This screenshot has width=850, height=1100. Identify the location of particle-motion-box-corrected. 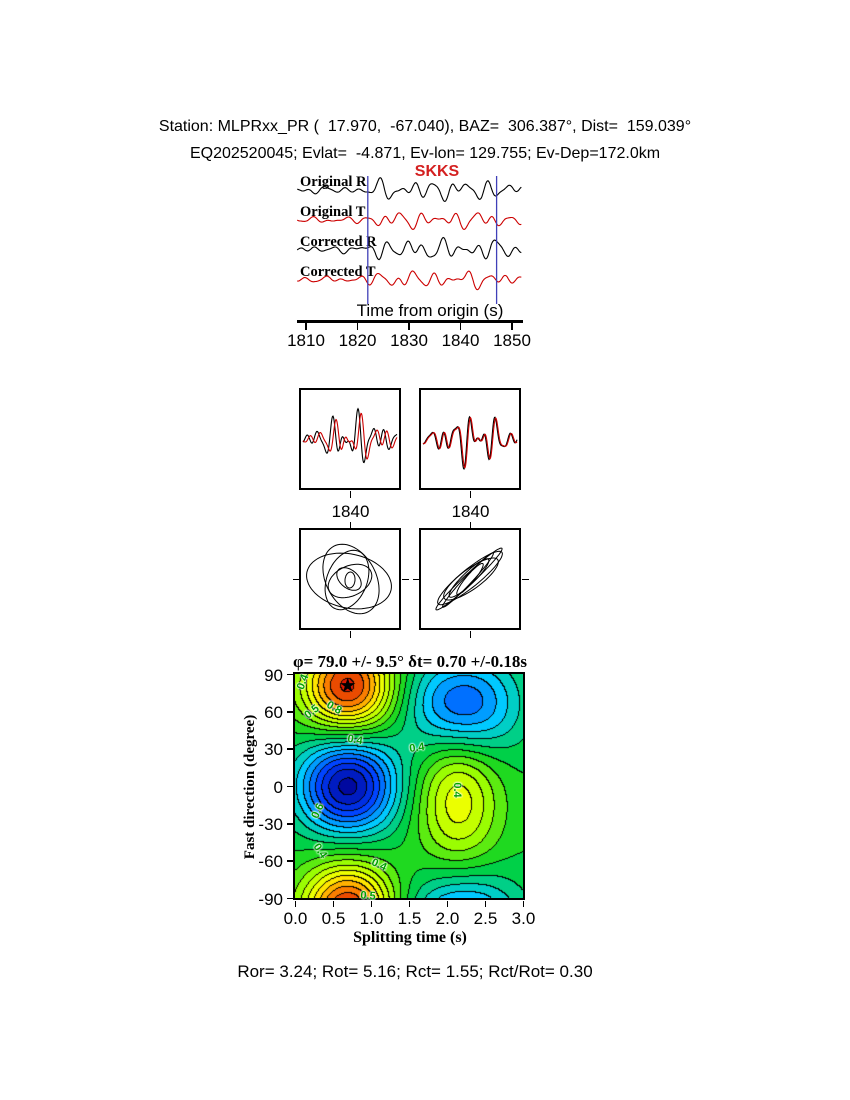
(470, 579).